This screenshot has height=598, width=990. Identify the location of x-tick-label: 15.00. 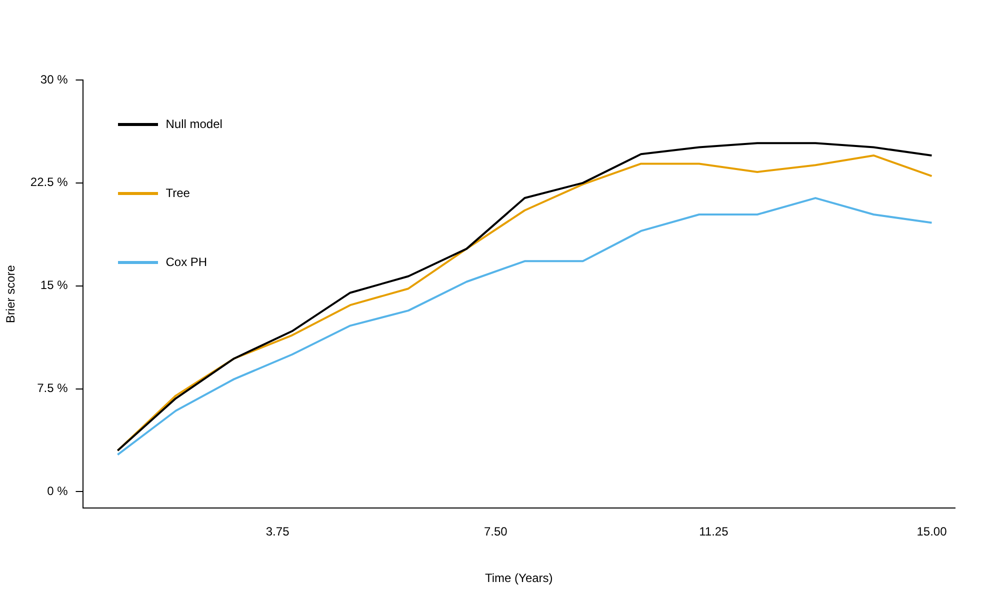
(932, 531).